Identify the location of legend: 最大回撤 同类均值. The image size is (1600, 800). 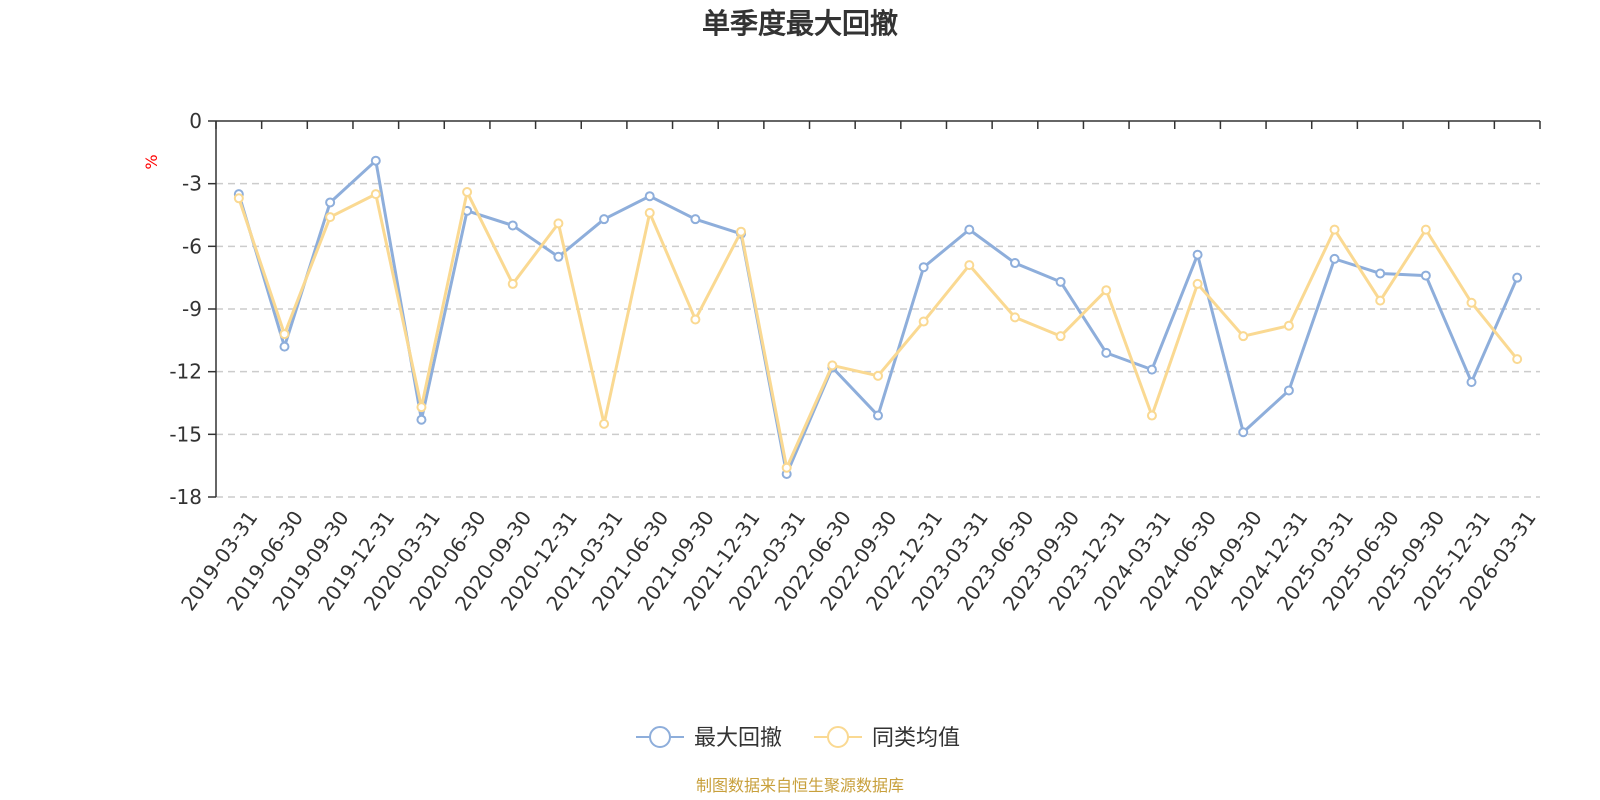
(798, 738).